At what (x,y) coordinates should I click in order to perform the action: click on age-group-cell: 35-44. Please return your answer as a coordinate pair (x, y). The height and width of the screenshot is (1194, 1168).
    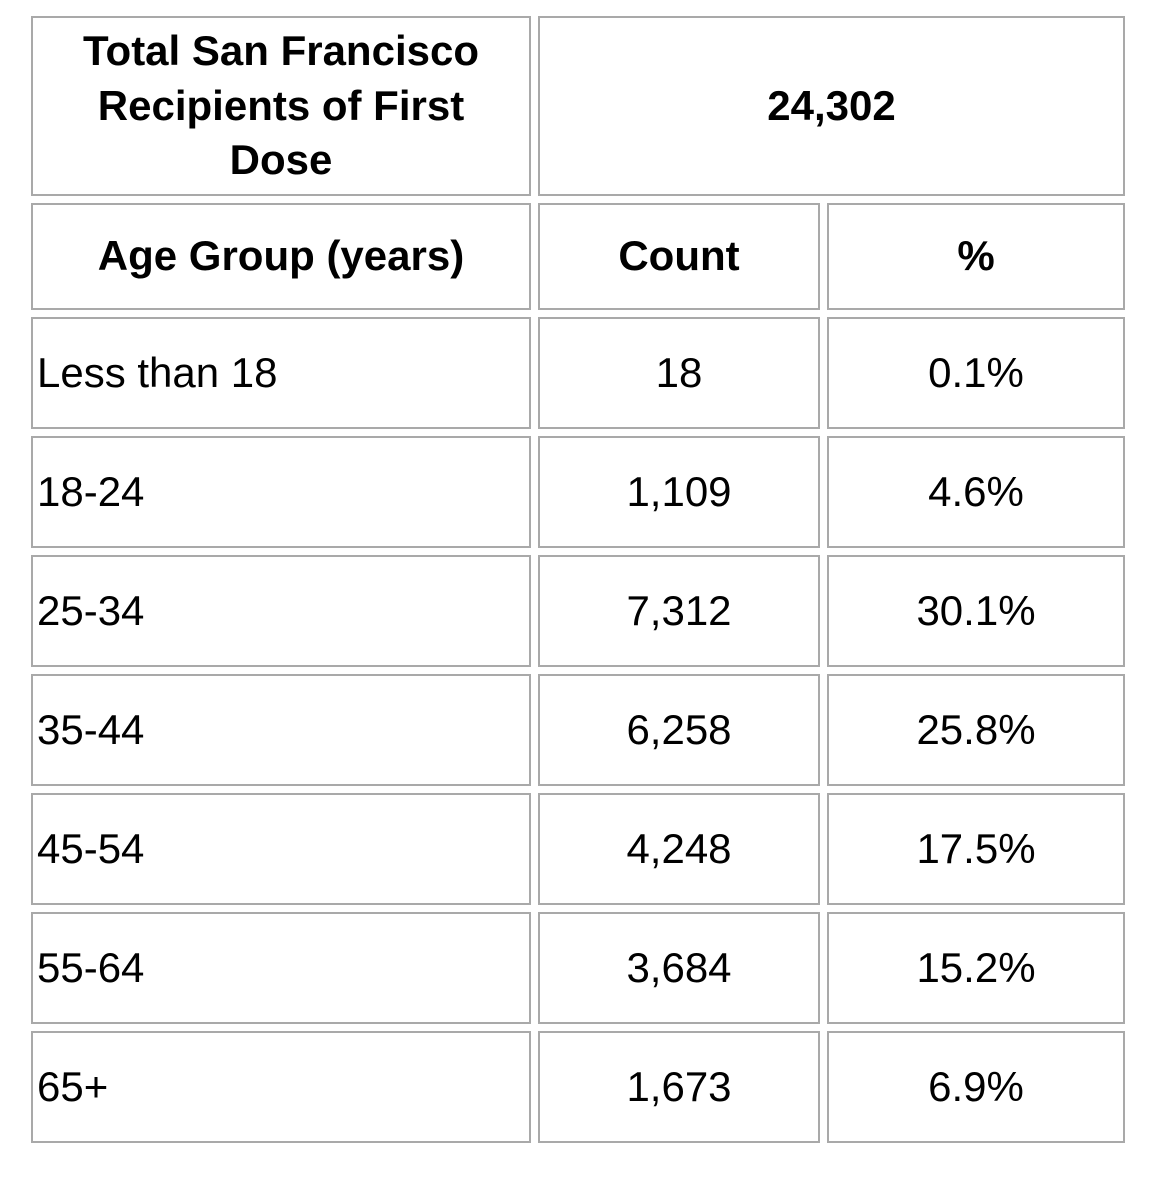
    Looking at the image, I should click on (281, 730).